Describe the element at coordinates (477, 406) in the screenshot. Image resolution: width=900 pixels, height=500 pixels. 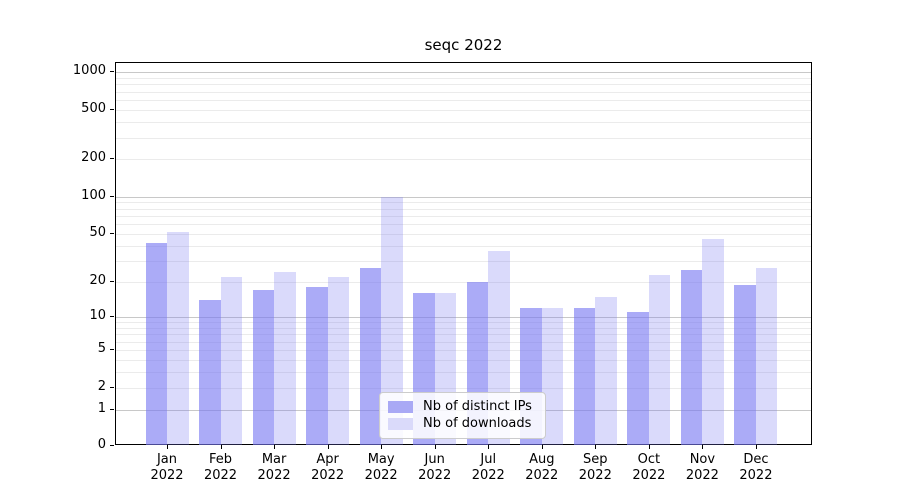
I see `legend-label-distinct-ips: Nb of distinct IPs` at that location.